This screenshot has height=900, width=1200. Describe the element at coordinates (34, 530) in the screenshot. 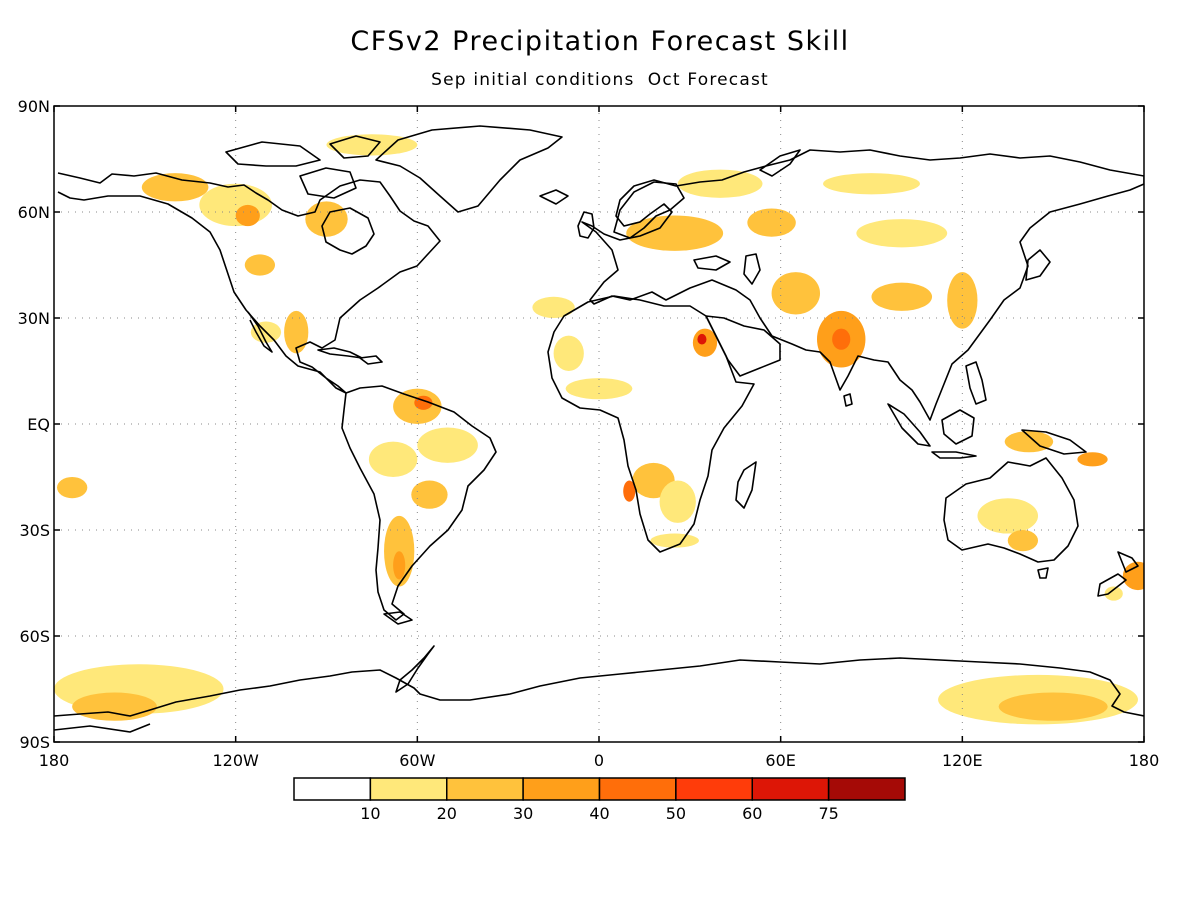

I see `lat-tick-label: 30S` at that location.